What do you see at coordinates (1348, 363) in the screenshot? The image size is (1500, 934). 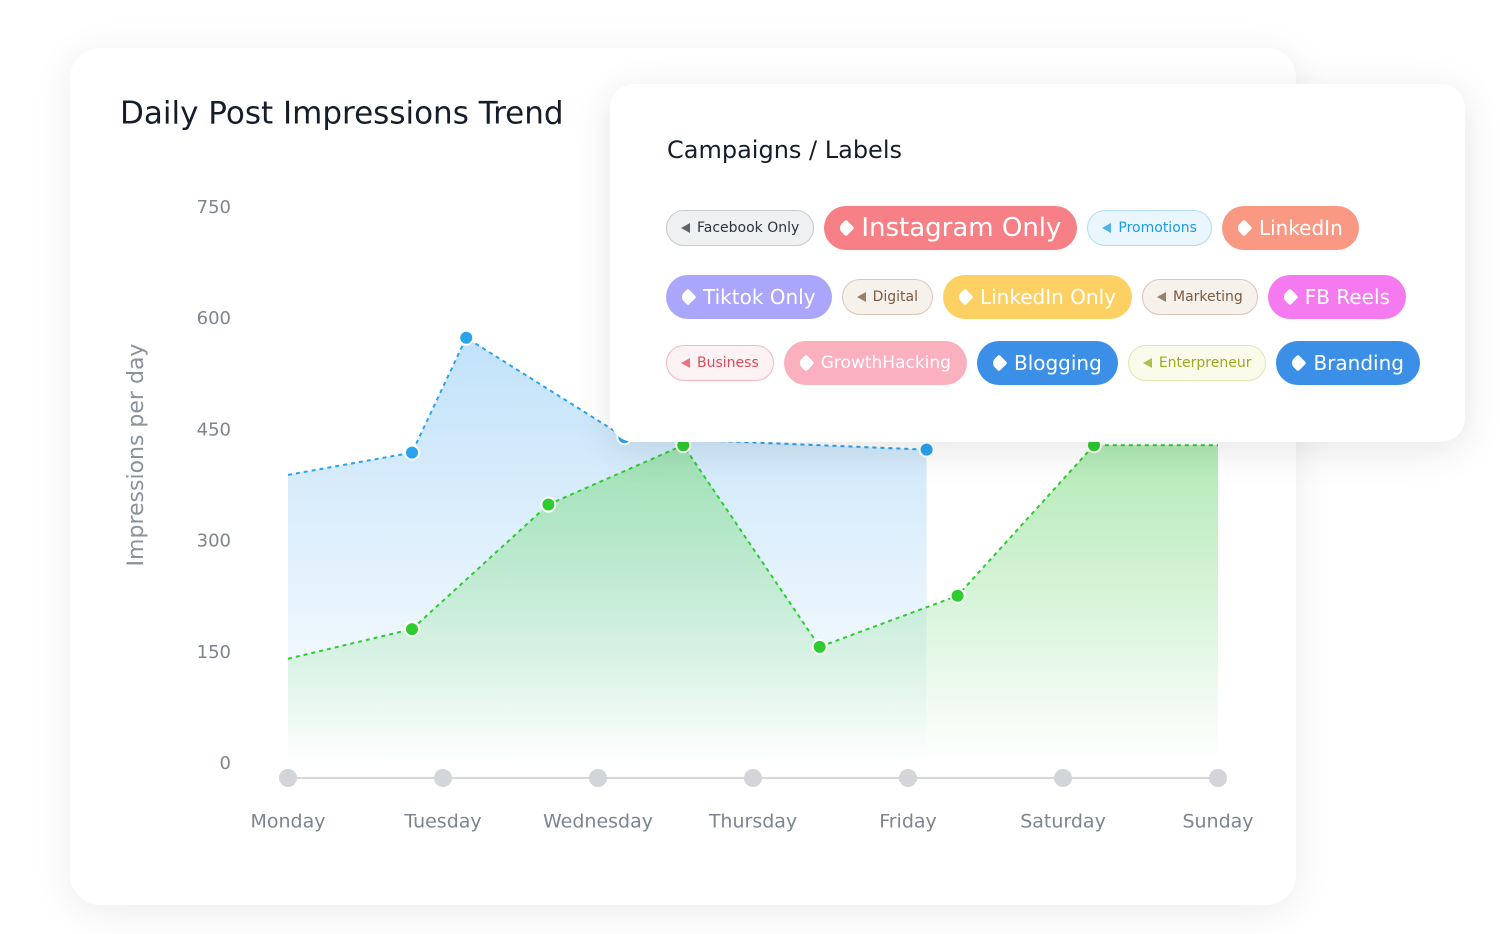 I see `label-pill: Branding` at bounding box center [1348, 363].